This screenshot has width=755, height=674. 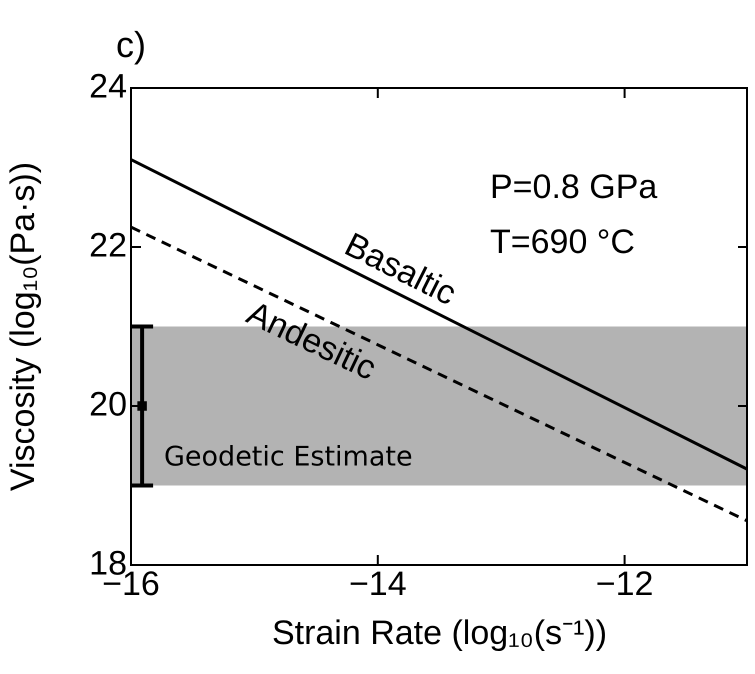 What do you see at coordinates (562, 242) in the screenshot?
I see `annotation: T=690 °C` at bounding box center [562, 242].